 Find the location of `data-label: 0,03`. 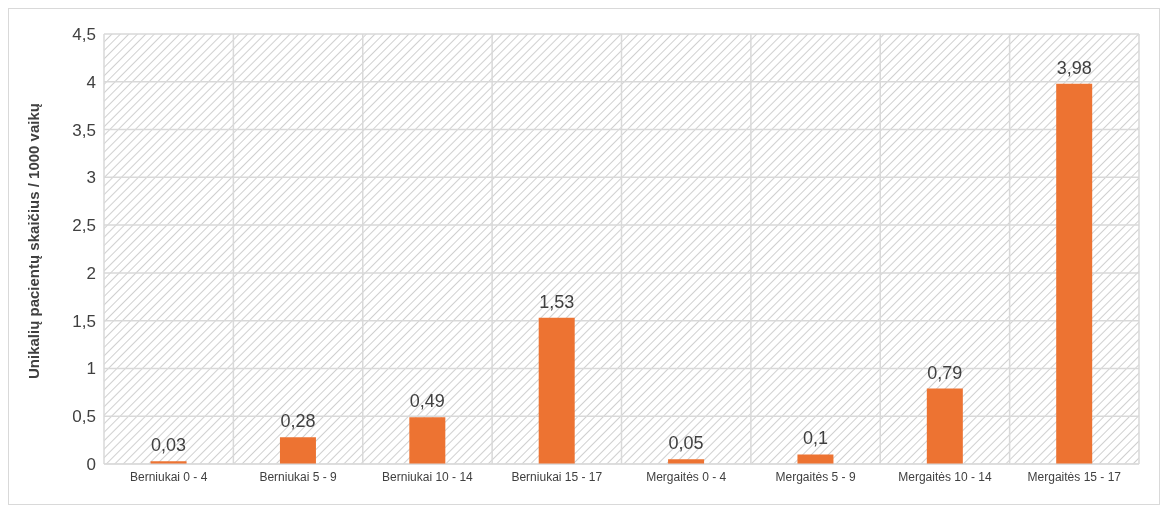

data-label: 0,03 is located at coordinates (169, 445).